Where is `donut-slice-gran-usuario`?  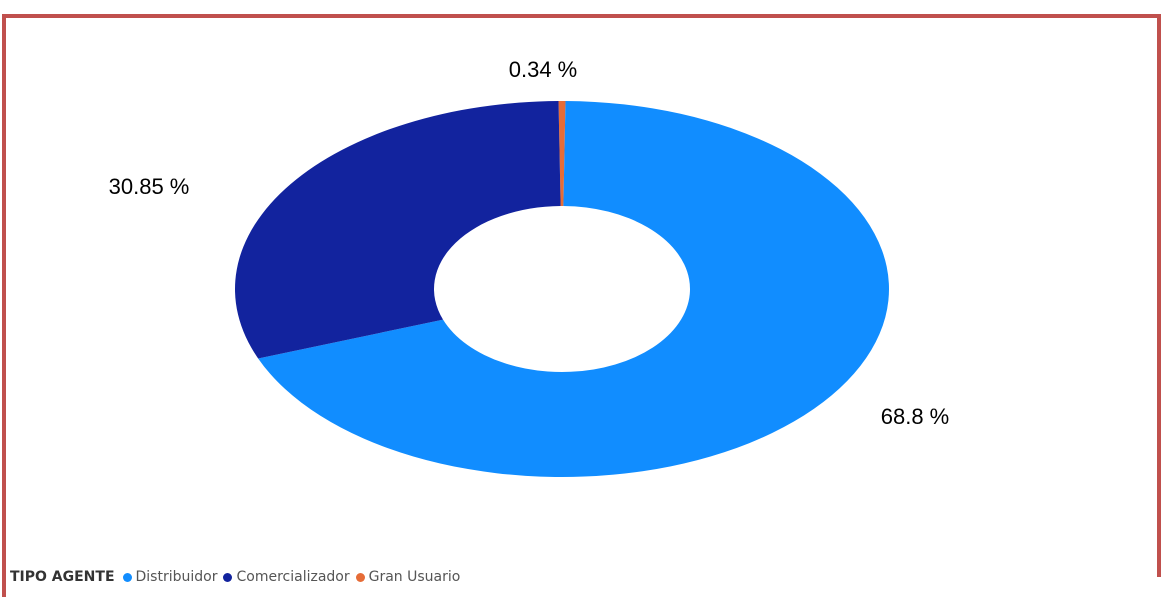
donut-slice-gran-usuario is located at coordinates (562, 153).